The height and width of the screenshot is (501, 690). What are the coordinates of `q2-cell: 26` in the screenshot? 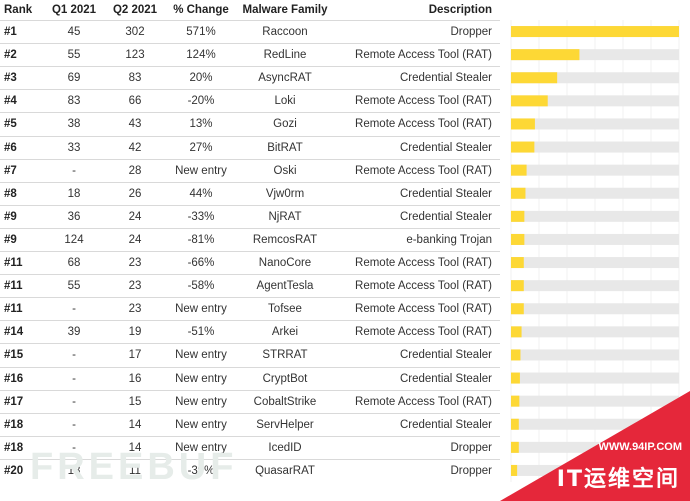 It's located at (135, 193).